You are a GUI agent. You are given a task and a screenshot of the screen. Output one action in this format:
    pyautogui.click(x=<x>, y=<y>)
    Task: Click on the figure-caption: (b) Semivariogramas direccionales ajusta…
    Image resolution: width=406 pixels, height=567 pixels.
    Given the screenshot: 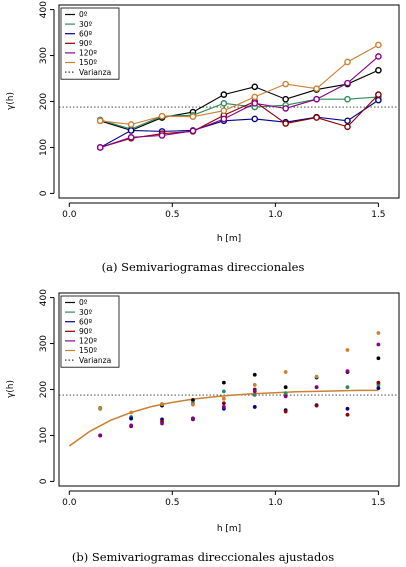 What is the action you would take?
    pyautogui.click(x=203, y=557)
    